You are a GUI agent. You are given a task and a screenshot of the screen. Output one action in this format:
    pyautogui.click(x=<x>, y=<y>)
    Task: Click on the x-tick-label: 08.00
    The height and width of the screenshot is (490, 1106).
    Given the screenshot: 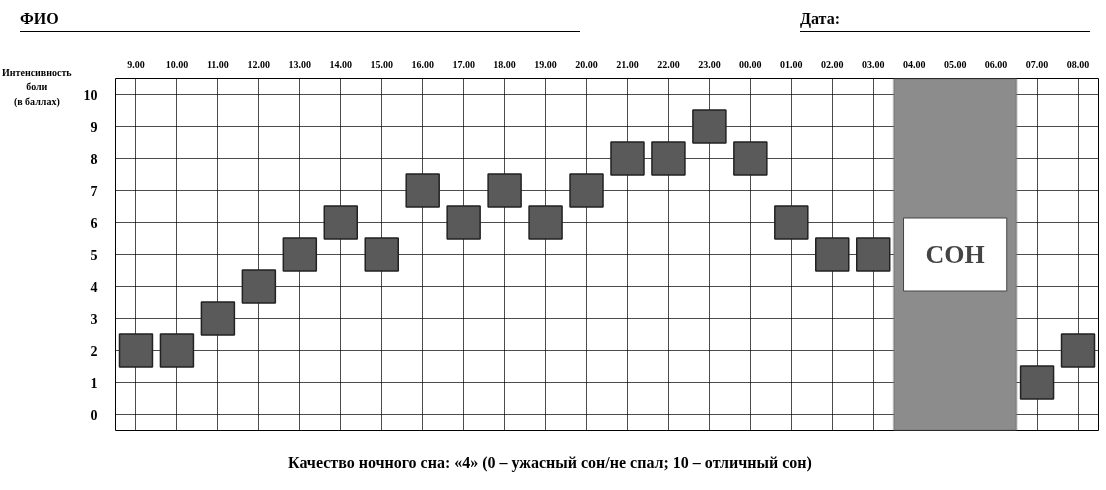 What is the action you would take?
    pyautogui.click(x=1078, y=64)
    